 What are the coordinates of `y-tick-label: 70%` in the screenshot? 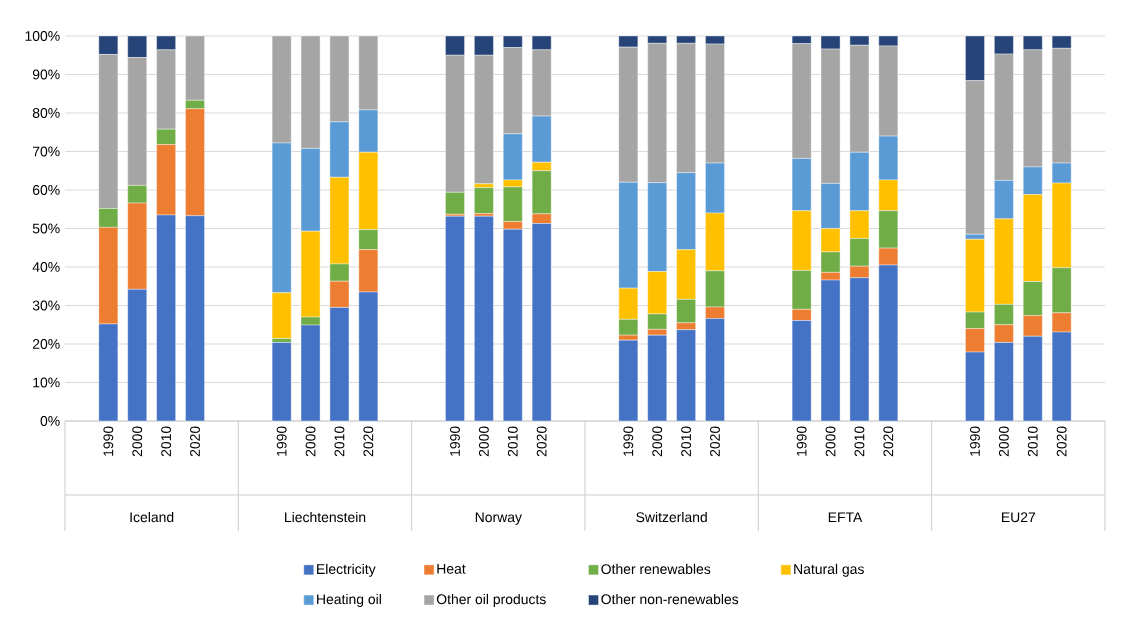 It's located at (46, 151).